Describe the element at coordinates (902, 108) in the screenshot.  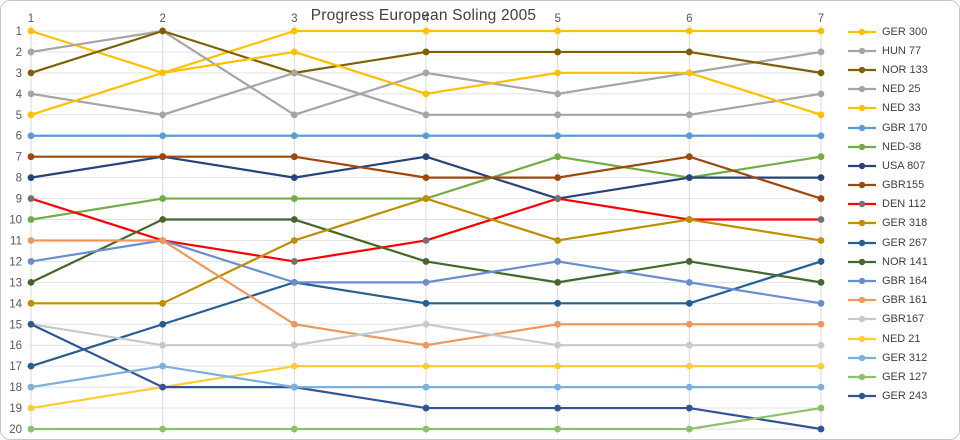
I see `legend-item-ned-33: NED 33` at that location.